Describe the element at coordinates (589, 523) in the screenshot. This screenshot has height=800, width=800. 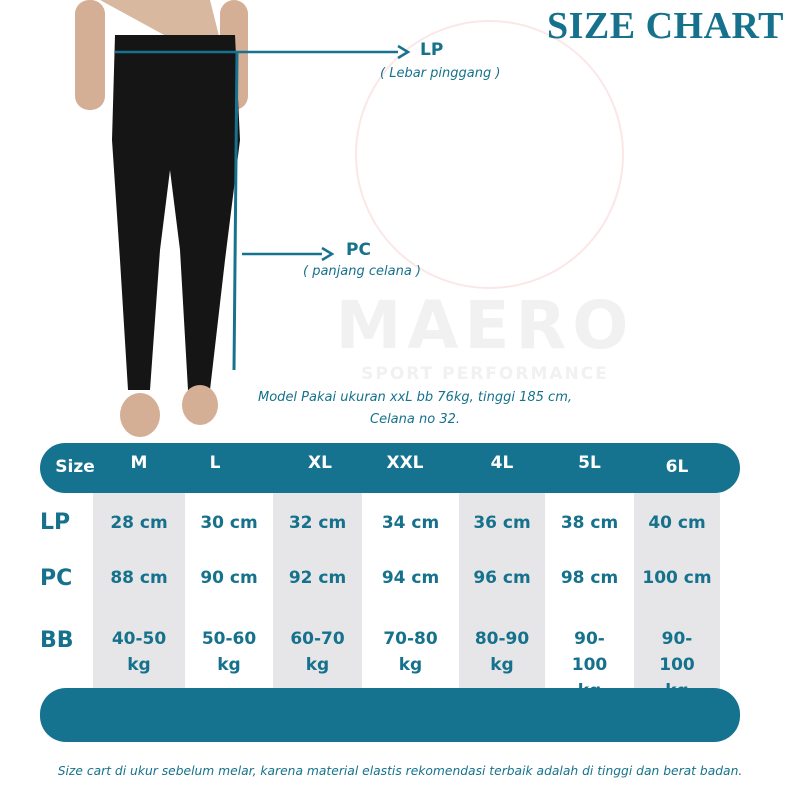
I see `table-cell-lp-5l: 38 cm` at that location.